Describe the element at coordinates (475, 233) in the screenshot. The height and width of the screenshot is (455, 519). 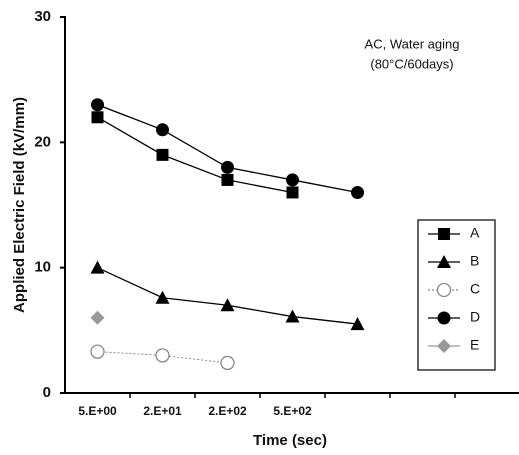
I see `legend-label: A` at that location.